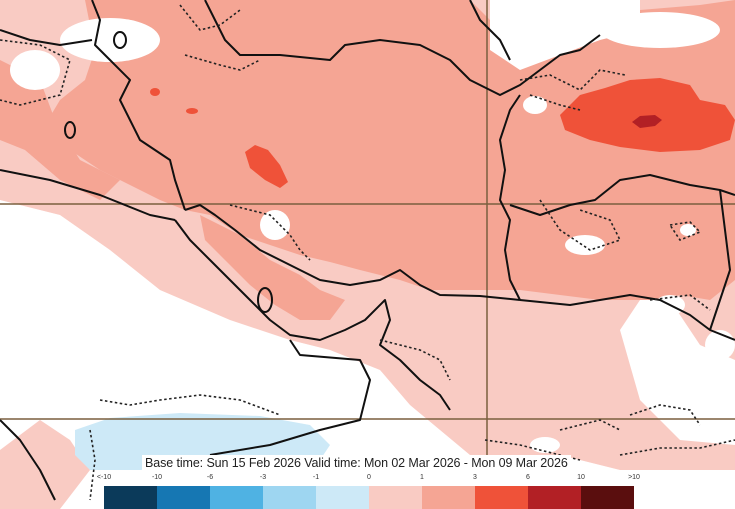  Describe the element at coordinates (475, 477) in the screenshot. I see `legend-label: 3` at that location.